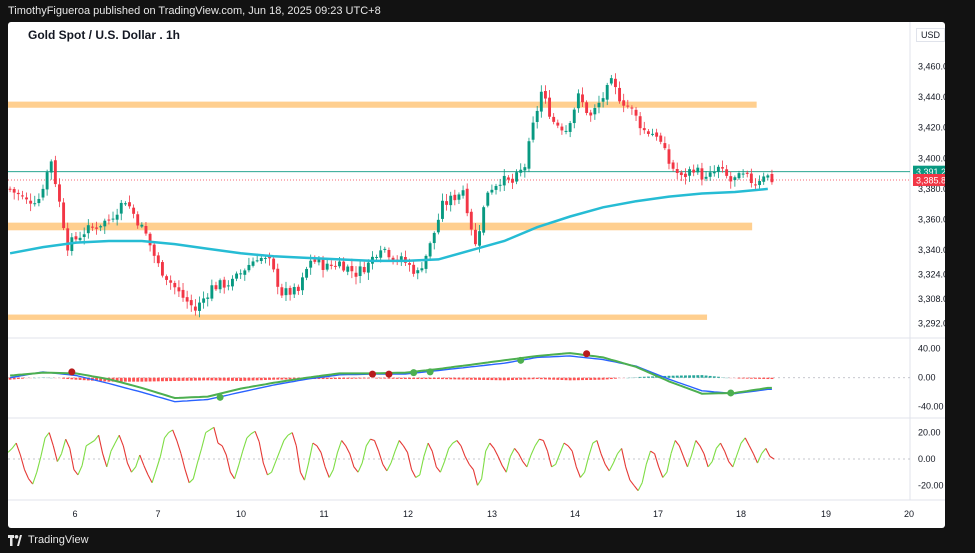 Image resolution: width=975 pixels, height=553 pixels. I want to click on footer-brand: TradingView, so click(58, 540).